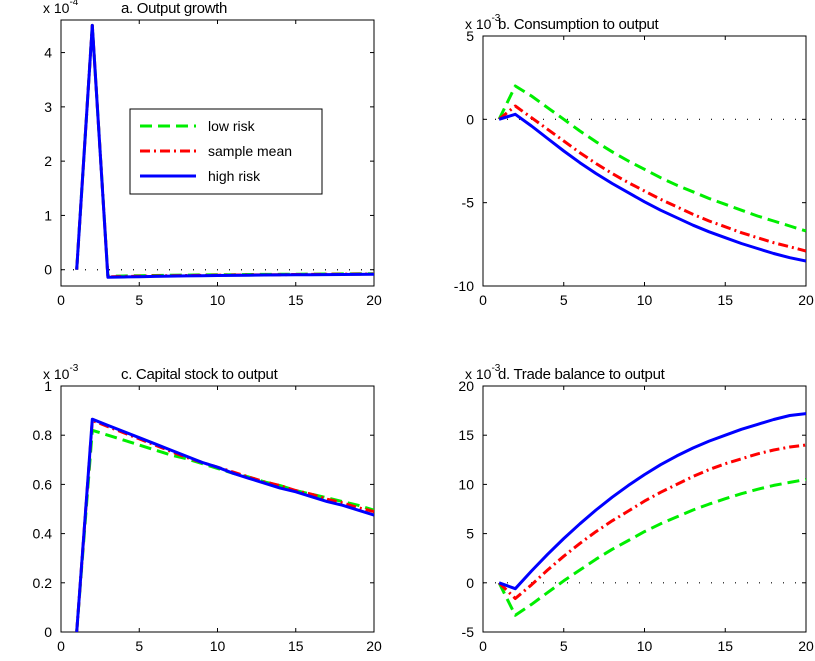 The image size is (815, 661). I want to click on y-tick-label: 3, so click(48, 107).